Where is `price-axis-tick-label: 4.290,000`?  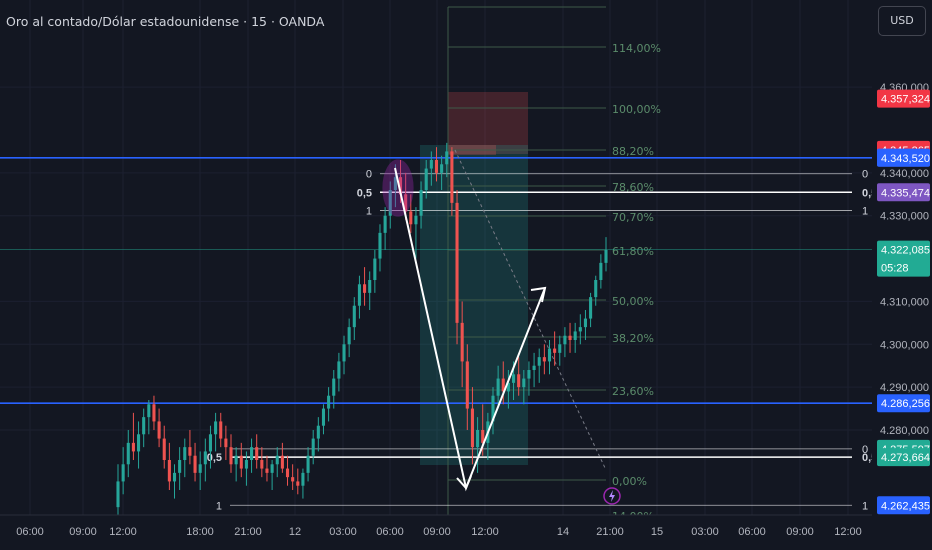 price-axis-tick-label: 4.290,000 is located at coordinates (904, 388).